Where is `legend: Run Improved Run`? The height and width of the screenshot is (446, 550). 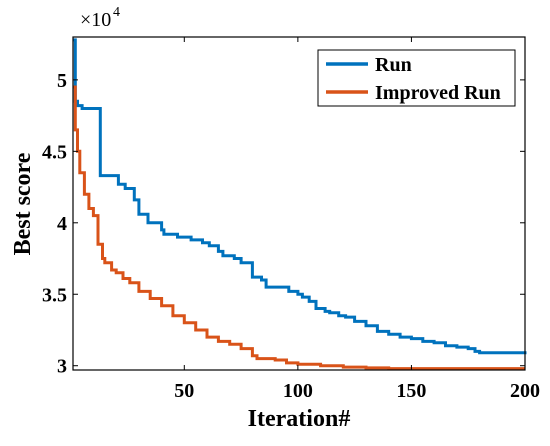
legend: Run Improved Run is located at coordinates (416, 78).